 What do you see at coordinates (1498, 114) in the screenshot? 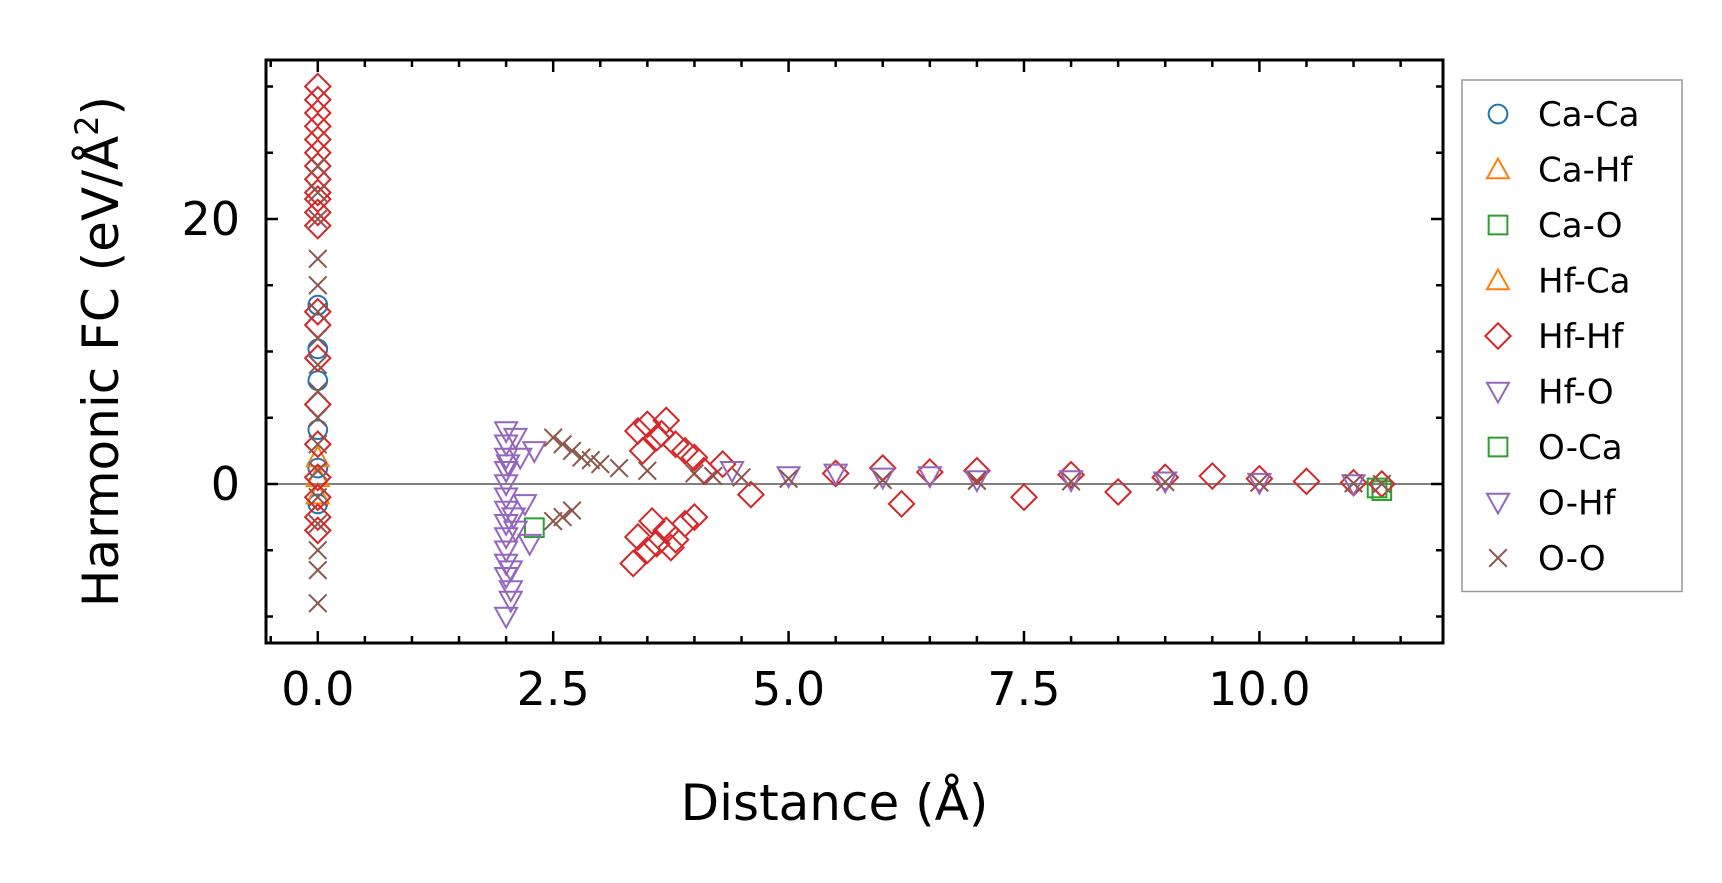
I see `legend-marker-ca-ca` at bounding box center [1498, 114].